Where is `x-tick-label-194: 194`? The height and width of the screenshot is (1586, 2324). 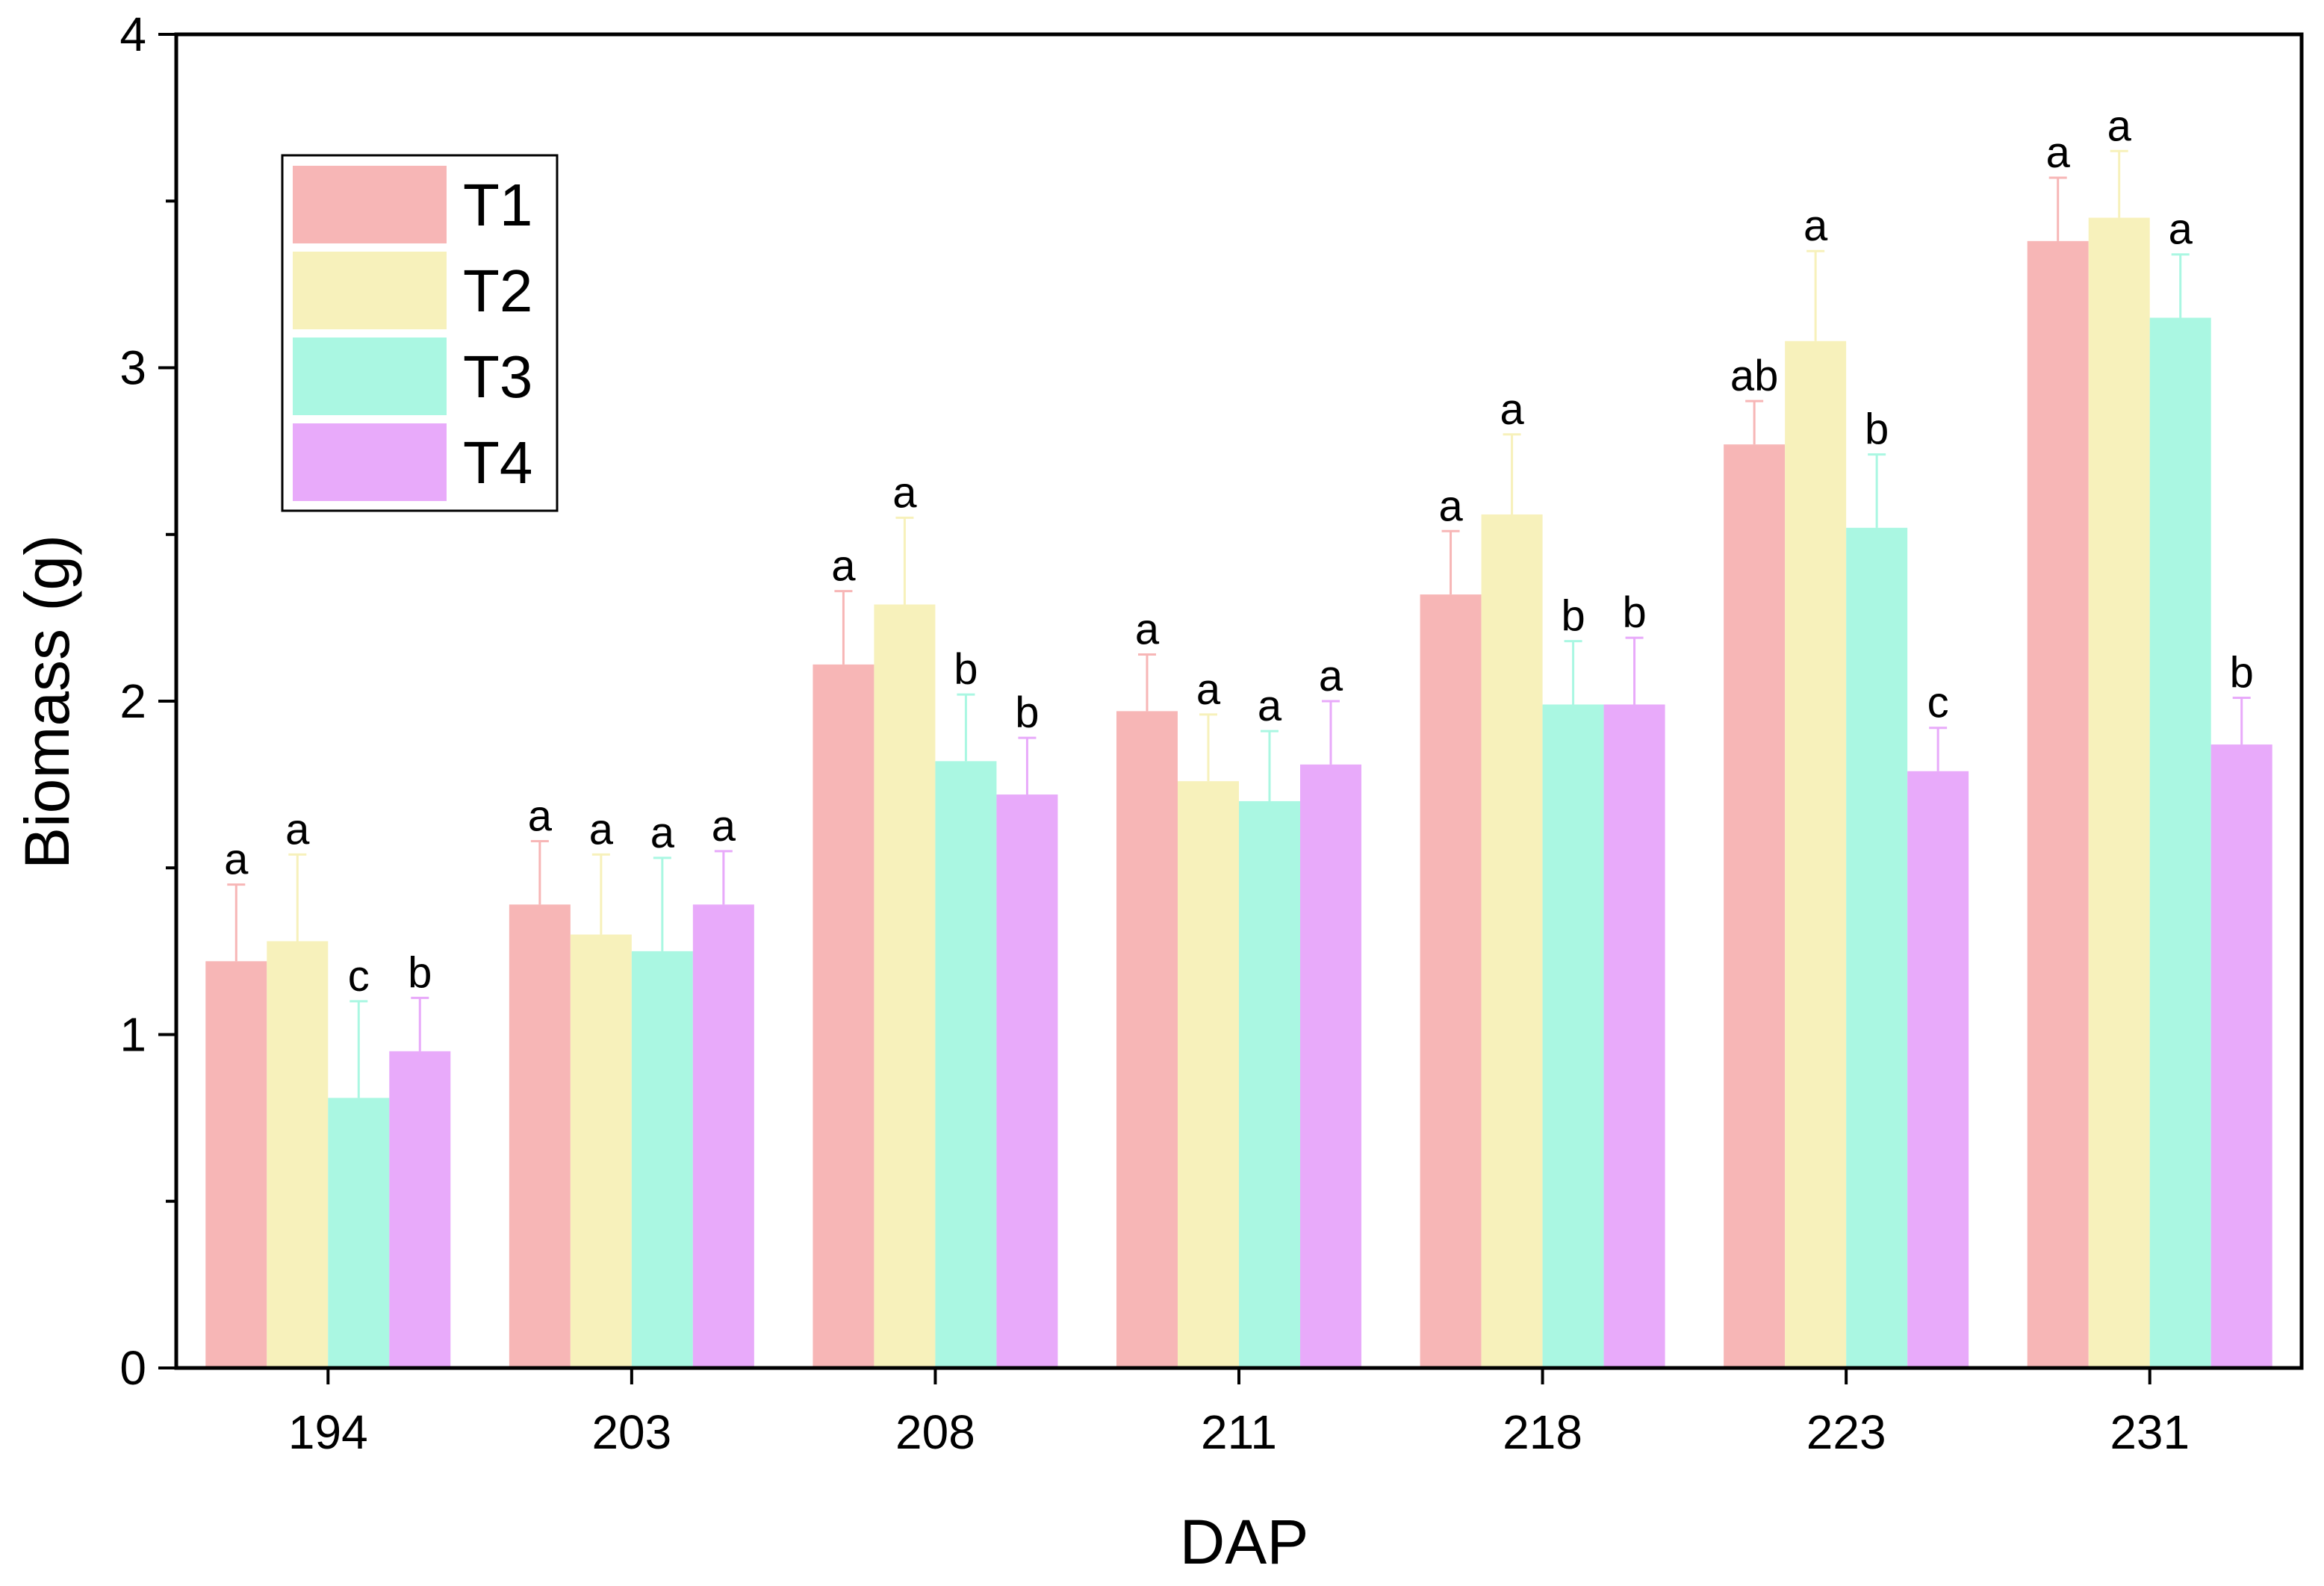 x-tick-label-194: 194 is located at coordinates (328, 1432).